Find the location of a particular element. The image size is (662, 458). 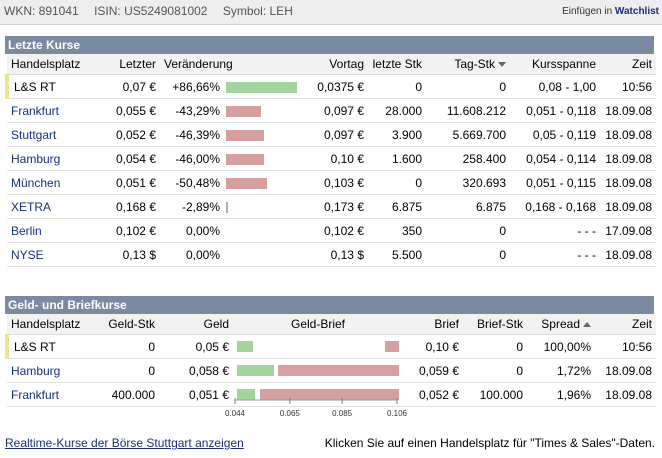

ask-bar is located at coordinates (392, 346).